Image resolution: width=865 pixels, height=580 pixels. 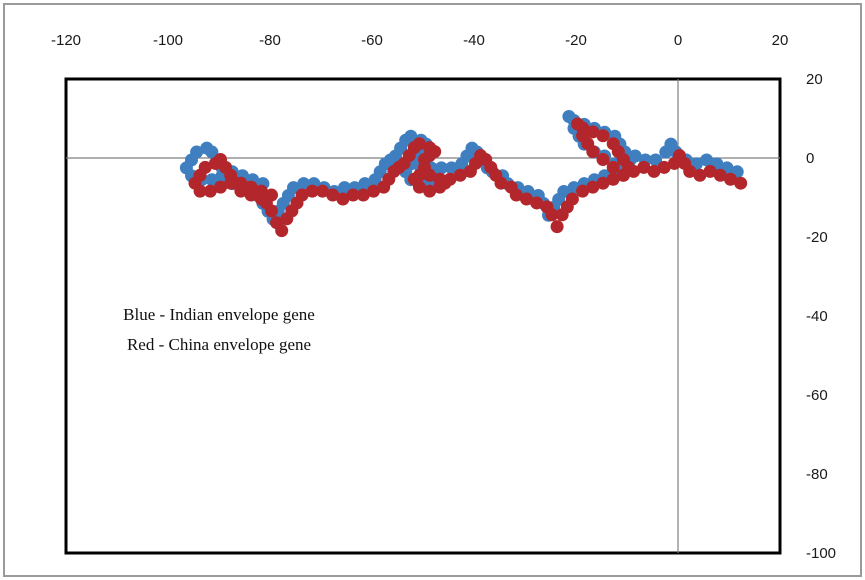 What do you see at coordinates (219, 344) in the screenshot?
I see `legend-line-red: Red - China envelope gene` at bounding box center [219, 344].